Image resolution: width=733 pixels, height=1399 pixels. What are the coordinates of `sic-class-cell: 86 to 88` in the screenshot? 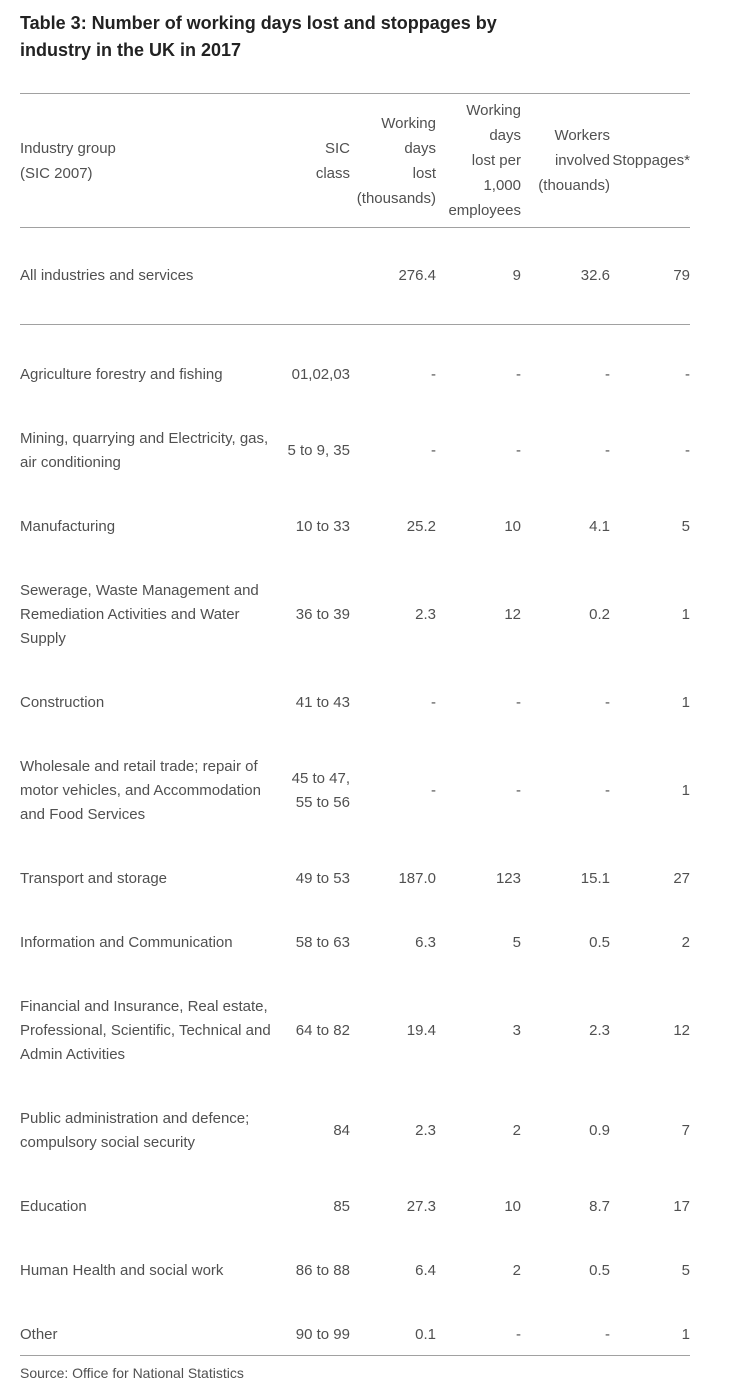 It's located at (322, 1270).